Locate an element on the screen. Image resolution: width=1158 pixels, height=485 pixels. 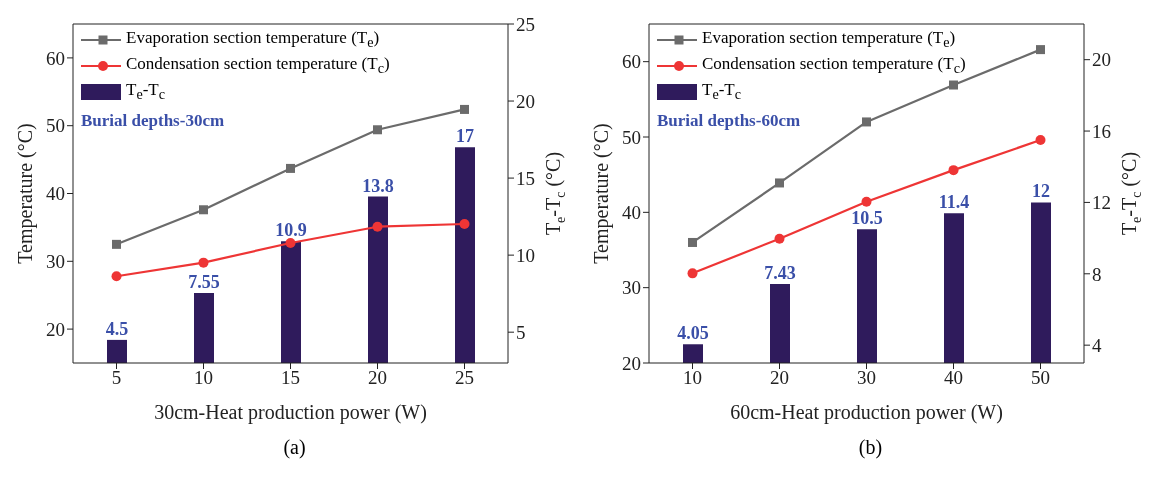
x-tick-label: 25 is located at coordinates (464, 378).